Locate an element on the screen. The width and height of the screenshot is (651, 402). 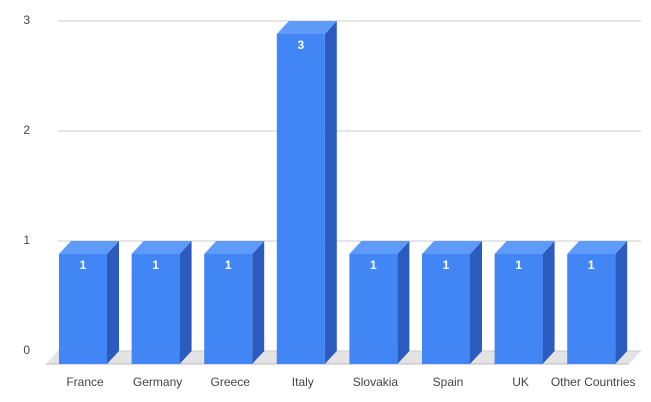
y-tick-label: 1 is located at coordinates (26, 240).